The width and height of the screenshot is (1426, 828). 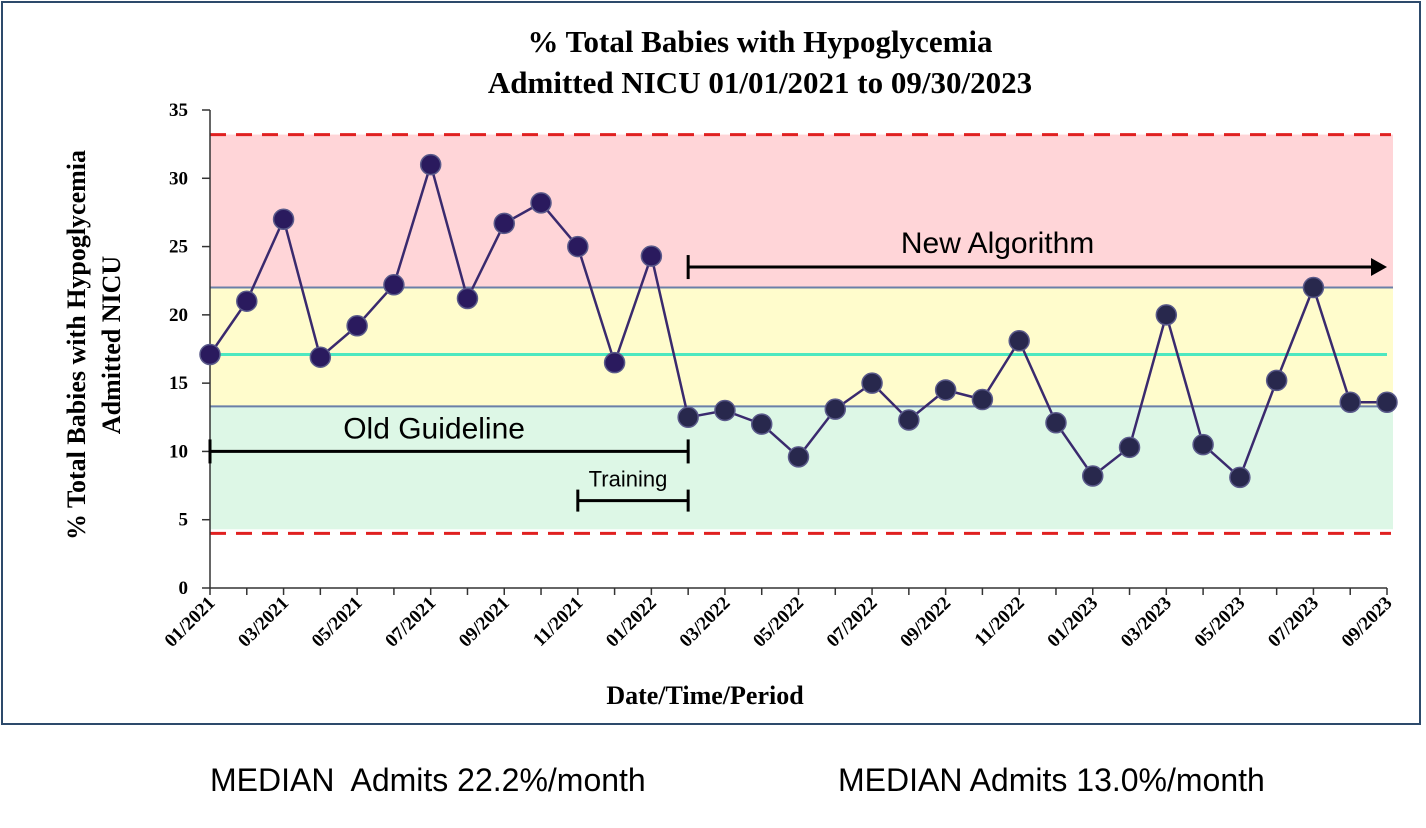 I want to click on x-tick-label: 01/2021, so click(x=190, y=622).